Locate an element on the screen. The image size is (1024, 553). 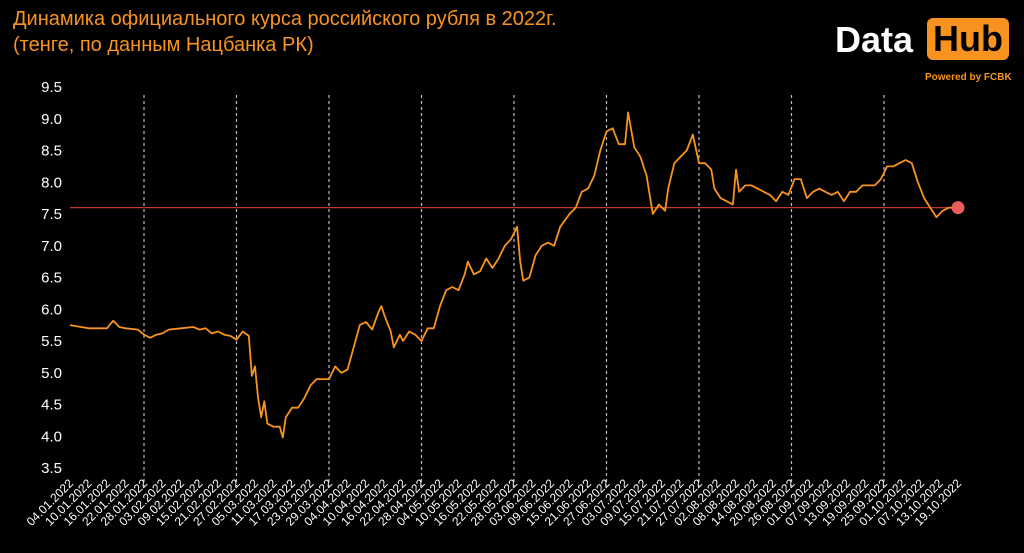
y-tick-label: 9.5 is located at coordinates (51, 87).